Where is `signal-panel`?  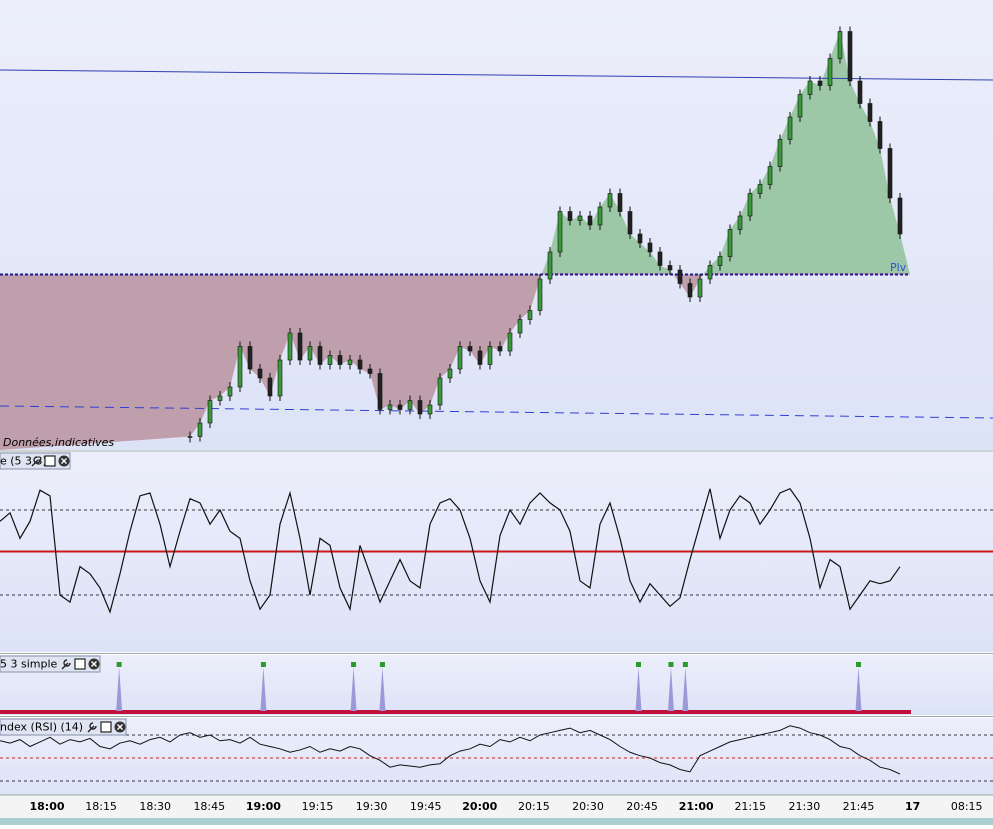
signal-panel is located at coordinates (496, 685).